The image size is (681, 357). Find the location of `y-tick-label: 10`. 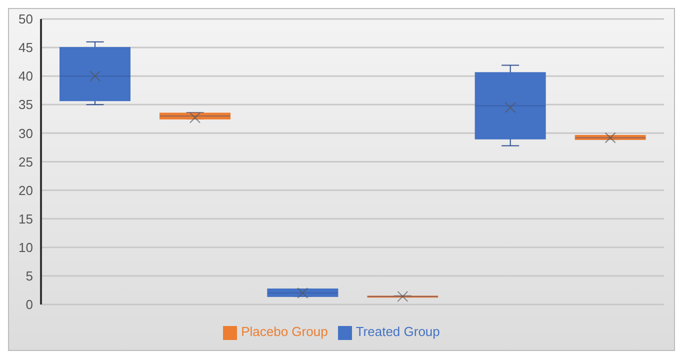

y-tick-label: 10 is located at coordinates (25, 247).